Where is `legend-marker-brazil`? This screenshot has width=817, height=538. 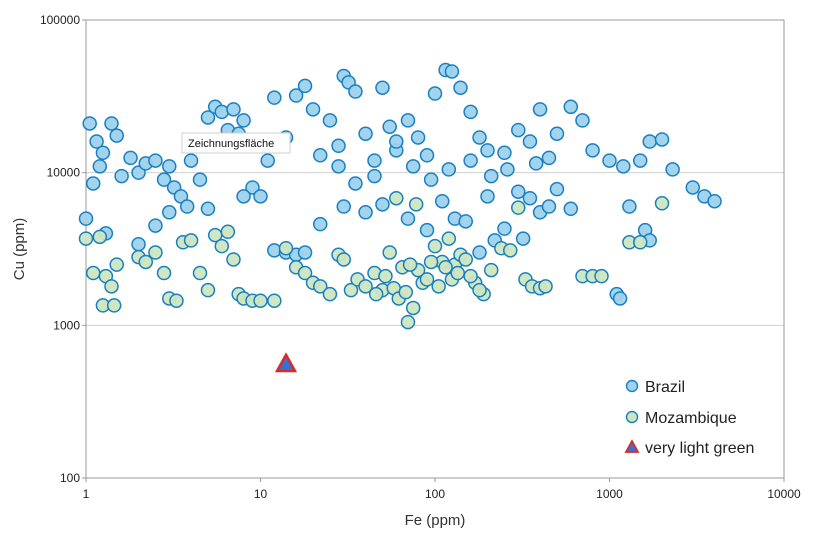 legend-marker-brazil is located at coordinates (632, 386).